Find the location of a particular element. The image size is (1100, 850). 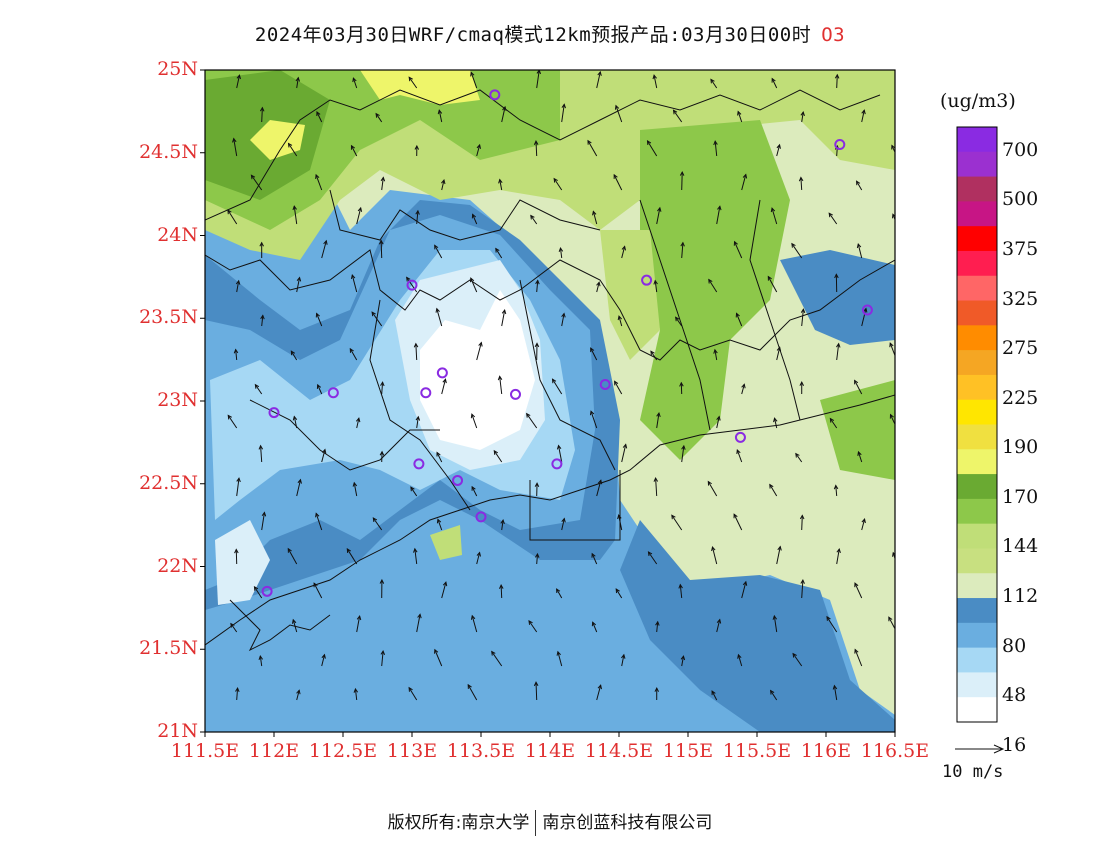

x-tick-label: 115.5E is located at coordinates (757, 751).